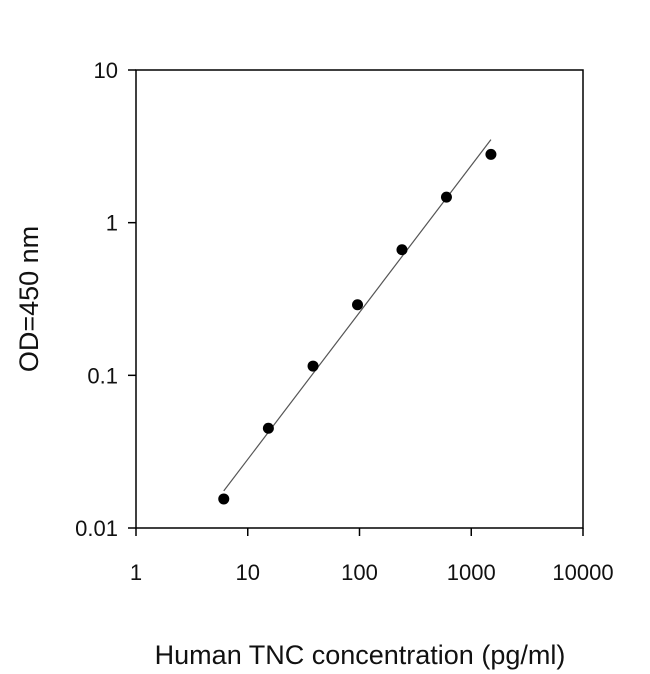 The height and width of the screenshot is (674, 650). What do you see at coordinates (112, 223) in the screenshot?
I see `y-tick-label: 1` at bounding box center [112, 223].